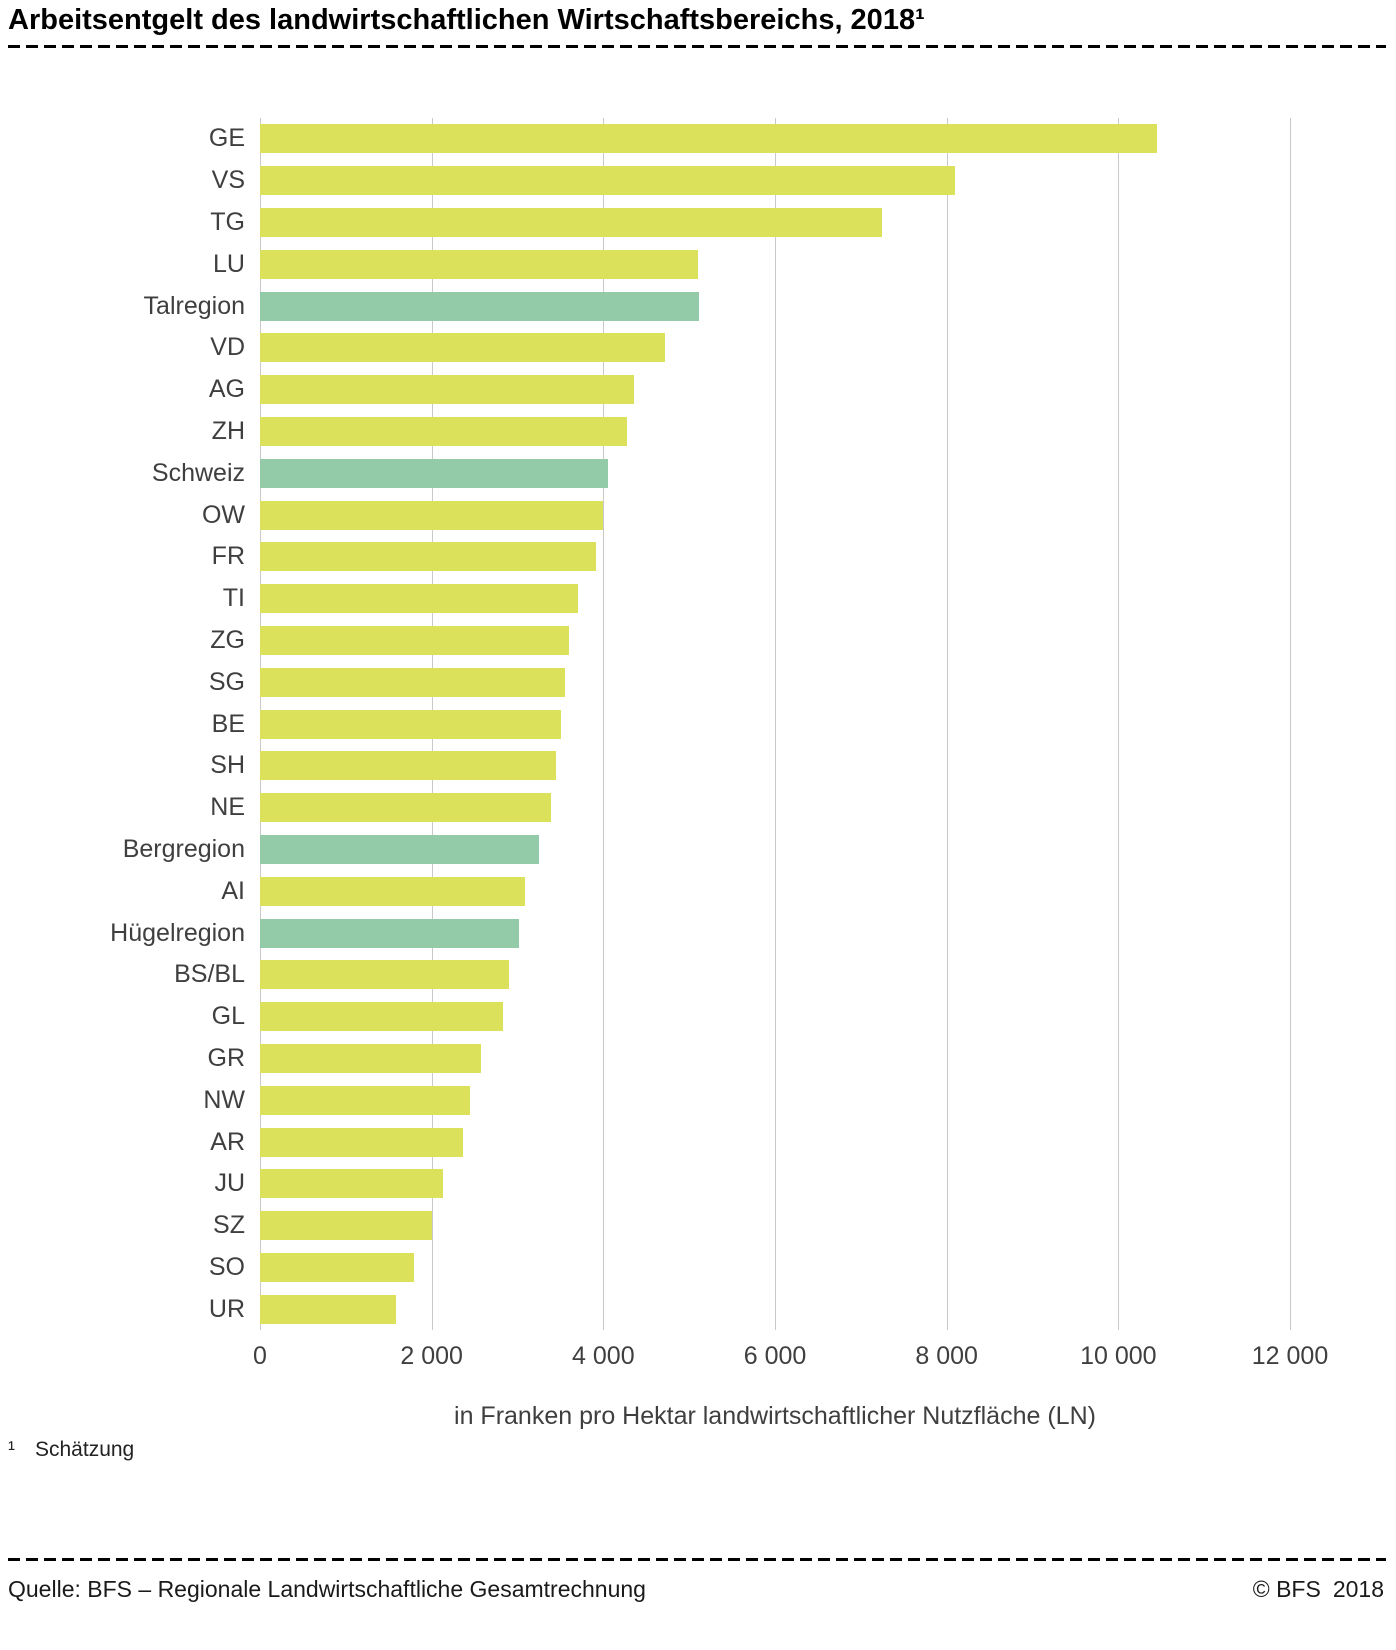  I want to click on chart-row: ZH, so click(653, 432).